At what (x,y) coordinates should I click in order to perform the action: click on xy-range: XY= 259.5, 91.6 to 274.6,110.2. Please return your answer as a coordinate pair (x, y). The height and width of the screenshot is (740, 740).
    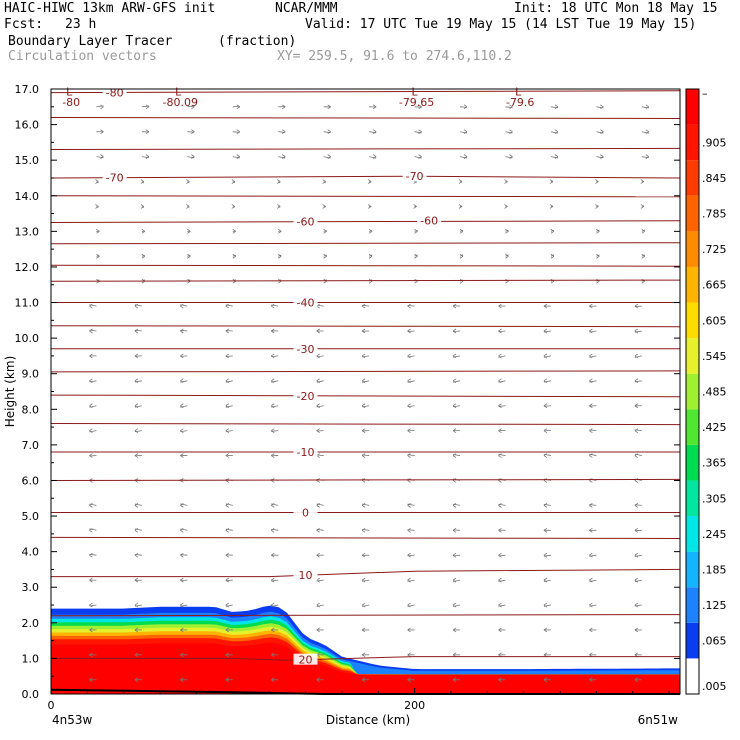
    Looking at the image, I should click on (394, 56).